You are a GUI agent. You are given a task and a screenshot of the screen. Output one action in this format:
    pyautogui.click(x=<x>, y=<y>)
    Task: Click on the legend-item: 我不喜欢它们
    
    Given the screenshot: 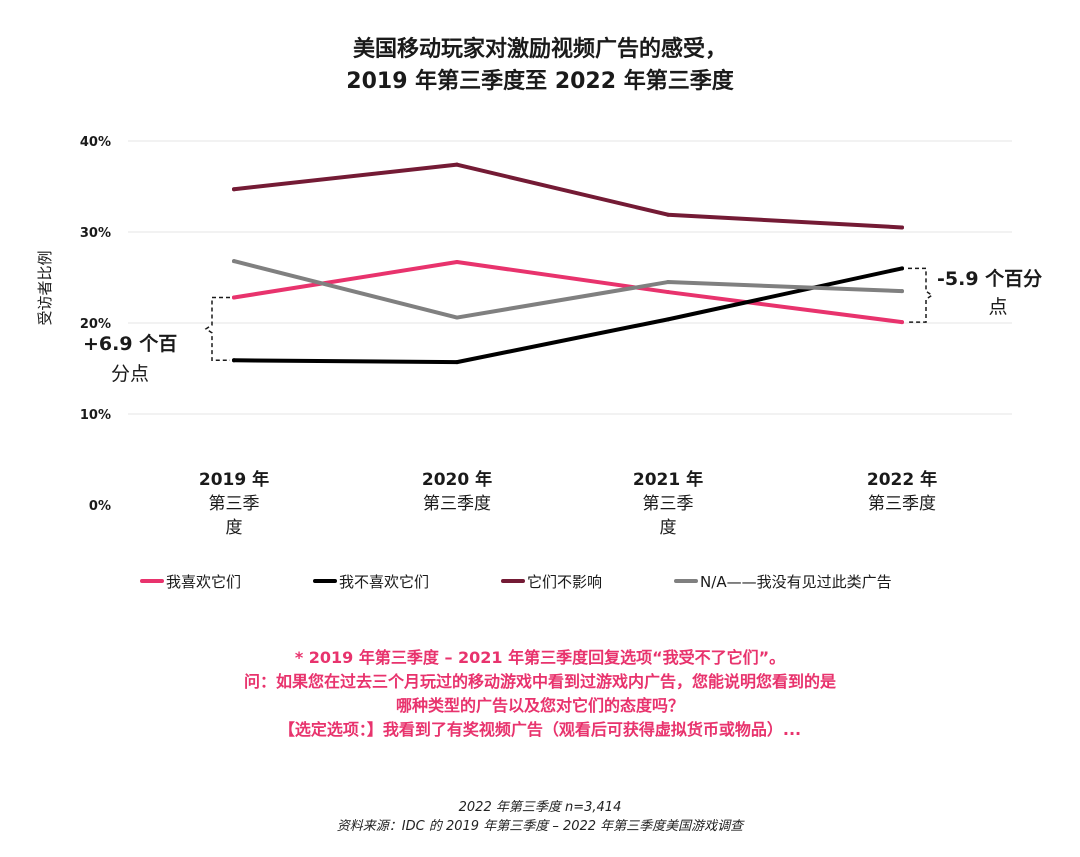 What is the action you would take?
    pyautogui.click(x=371, y=581)
    